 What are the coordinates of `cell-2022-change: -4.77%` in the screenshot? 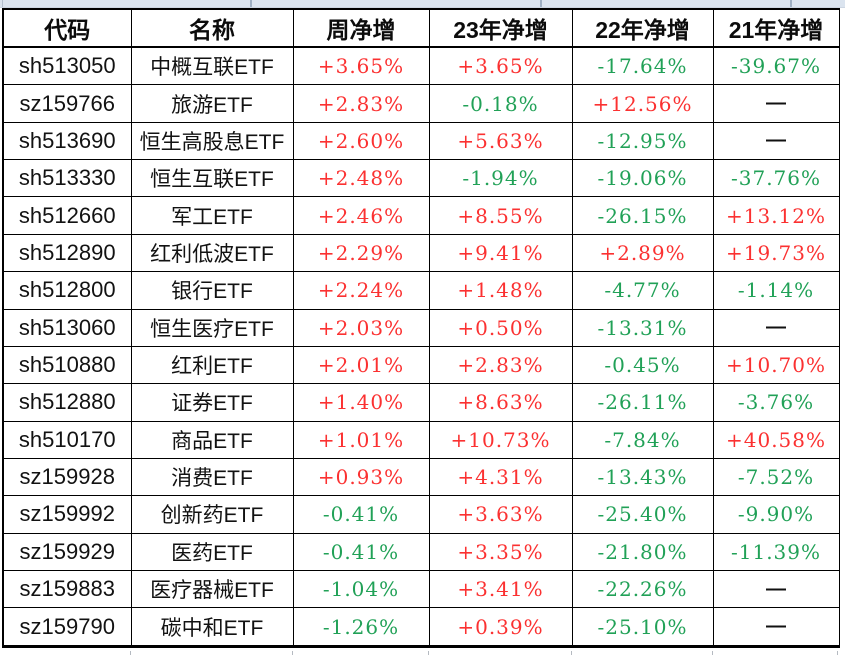 It's located at (642, 290).